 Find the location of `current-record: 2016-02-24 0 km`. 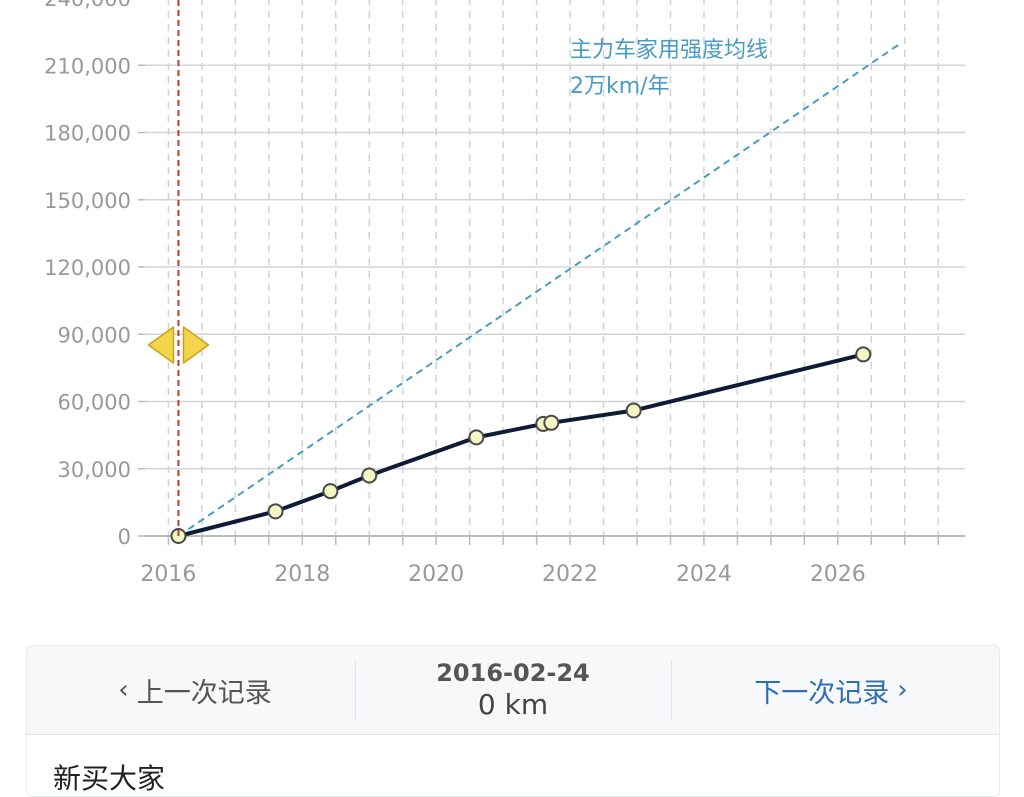

current-record: 2016-02-24 0 km is located at coordinates (513, 690).